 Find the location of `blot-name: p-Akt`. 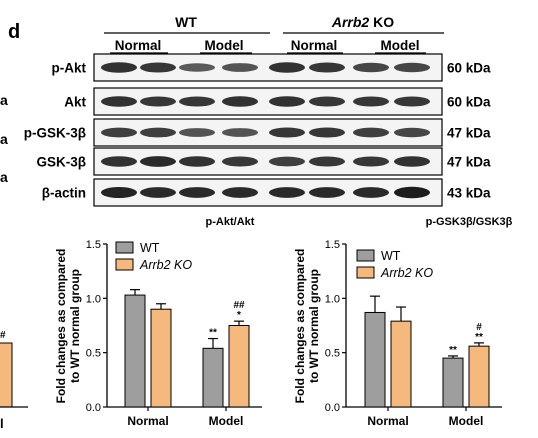

blot-name: p-Akt is located at coordinates (69, 68).